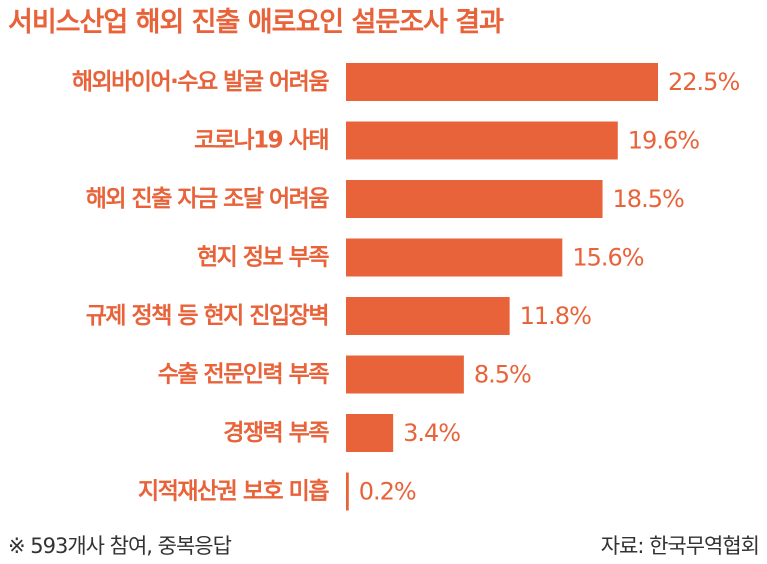  Describe the element at coordinates (680, 546) in the screenshot. I see `source-note: 자료: 한국무역협회` at that location.